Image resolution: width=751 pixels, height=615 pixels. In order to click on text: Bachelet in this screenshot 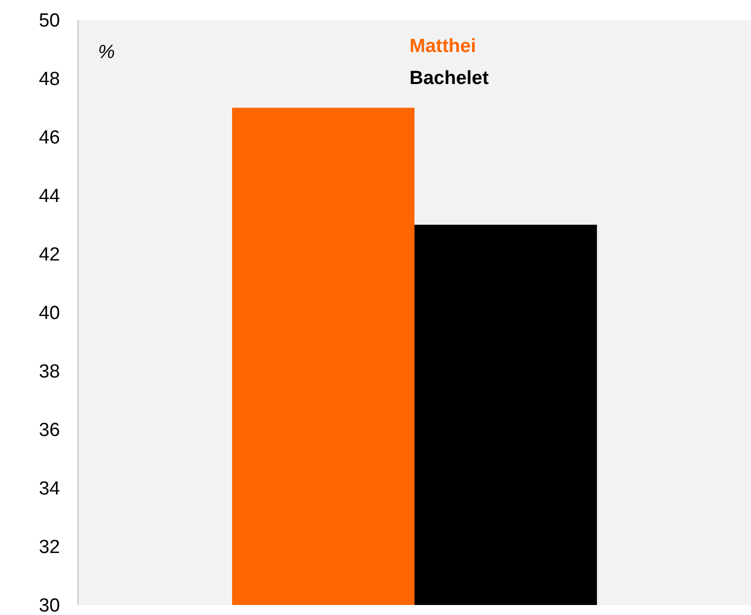, I will do `click(450, 78)`.